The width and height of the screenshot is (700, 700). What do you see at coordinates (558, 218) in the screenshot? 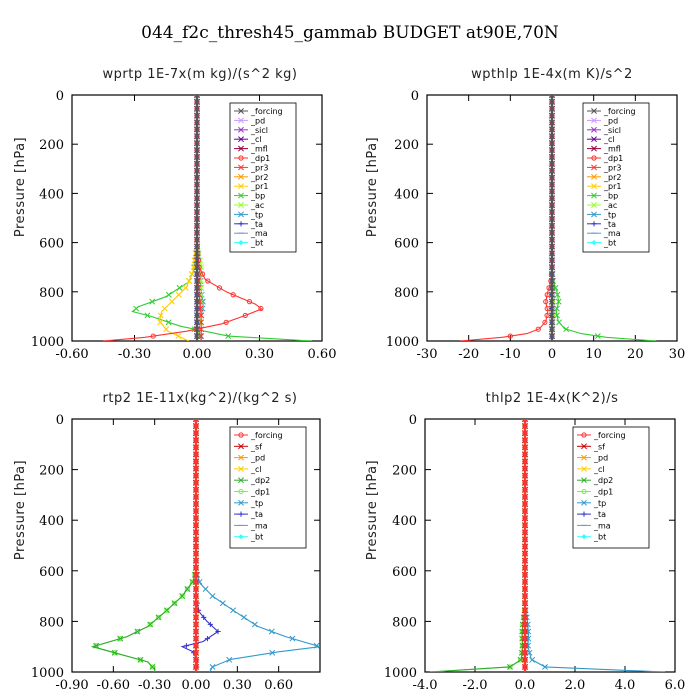
I see `series-group` at bounding box center [558, 218].